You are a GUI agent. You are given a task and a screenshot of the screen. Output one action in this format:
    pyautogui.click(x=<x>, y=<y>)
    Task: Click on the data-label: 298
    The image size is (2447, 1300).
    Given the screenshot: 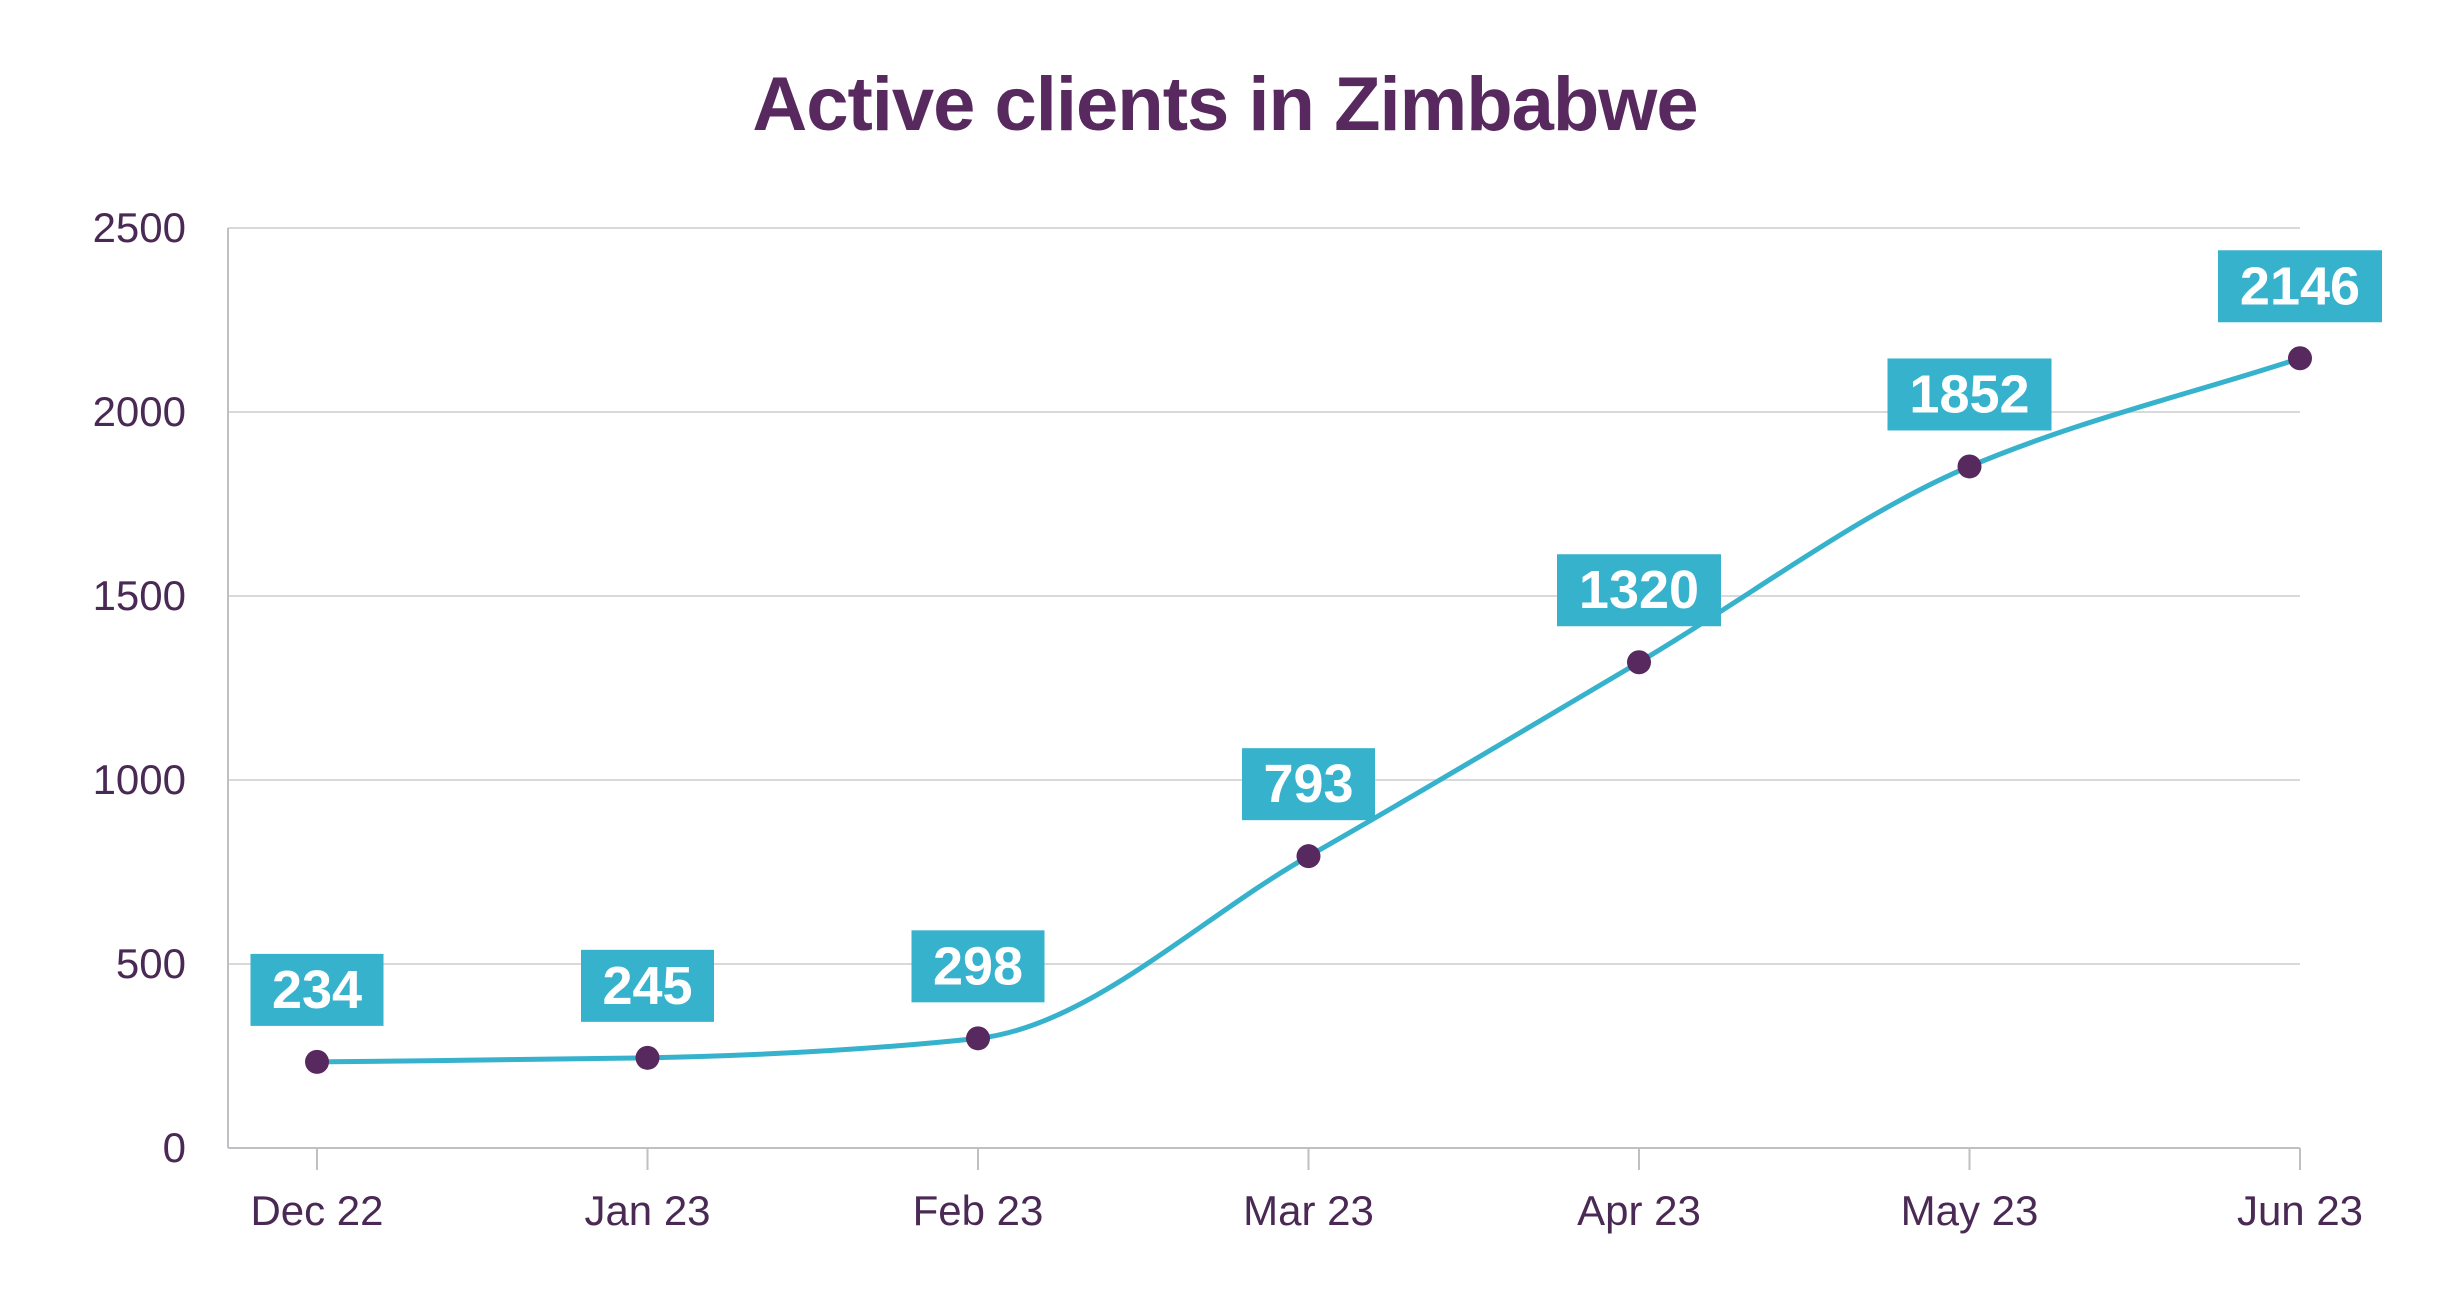 What is the action you would take?
    pyautogui.click(x=978, y=966)
    